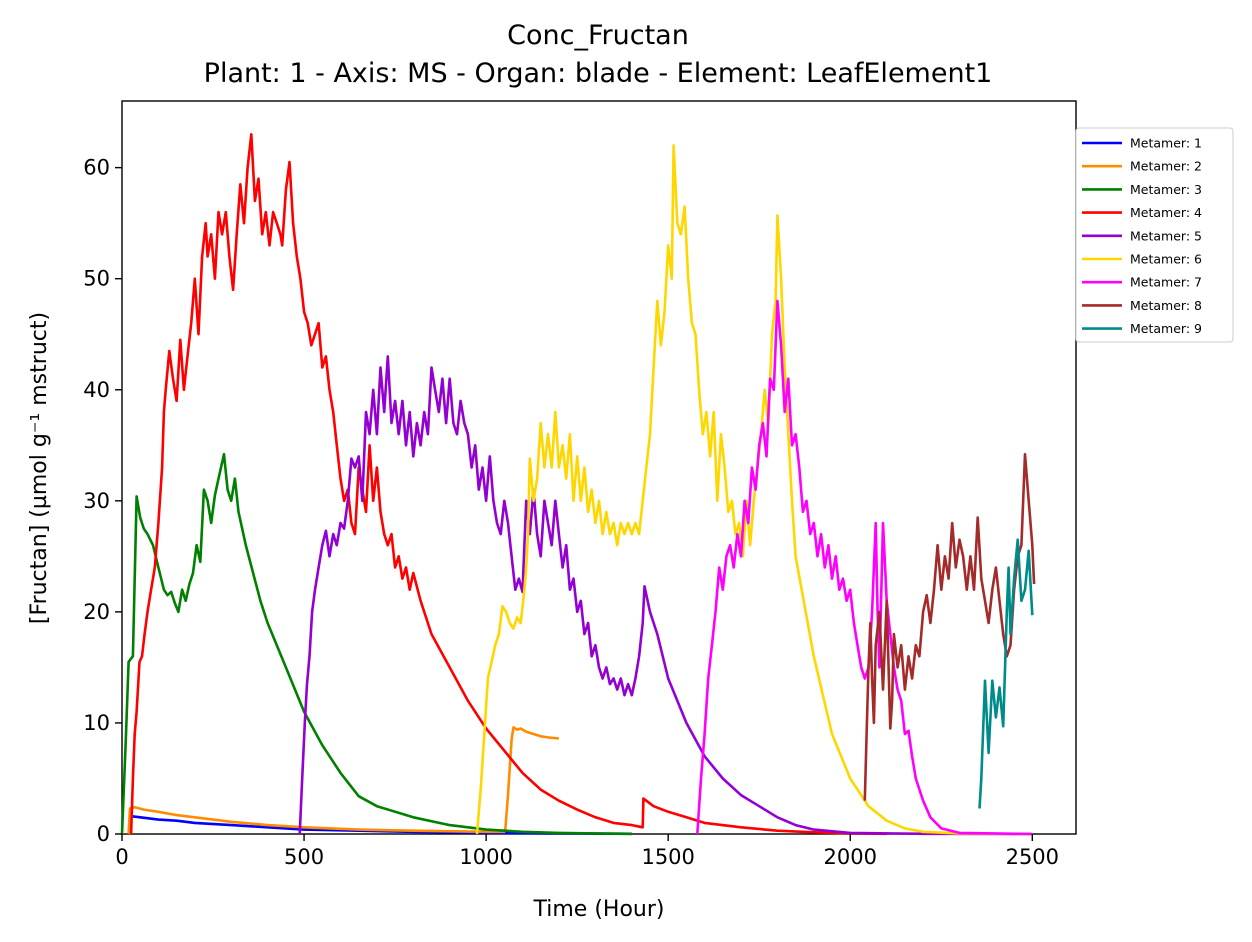  What do you see at coordinates (1166, 305) in the screenshot?
I see `legend-label-metamer-8: Metamer: 8` at bounding box center [1166, 305].